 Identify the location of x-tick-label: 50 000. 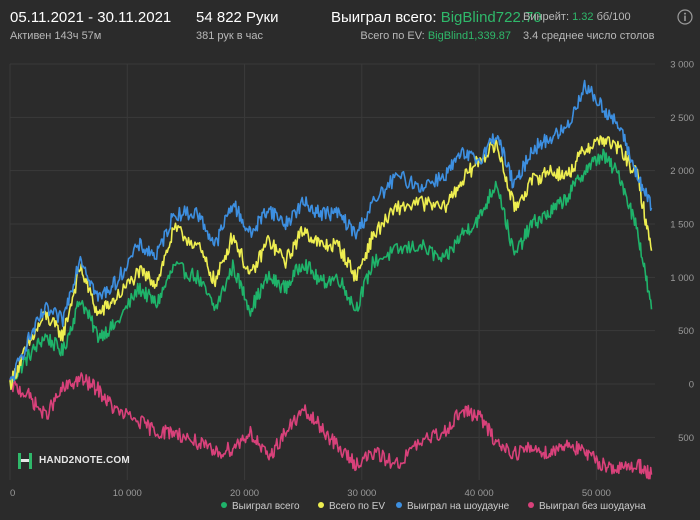
(596, 493).